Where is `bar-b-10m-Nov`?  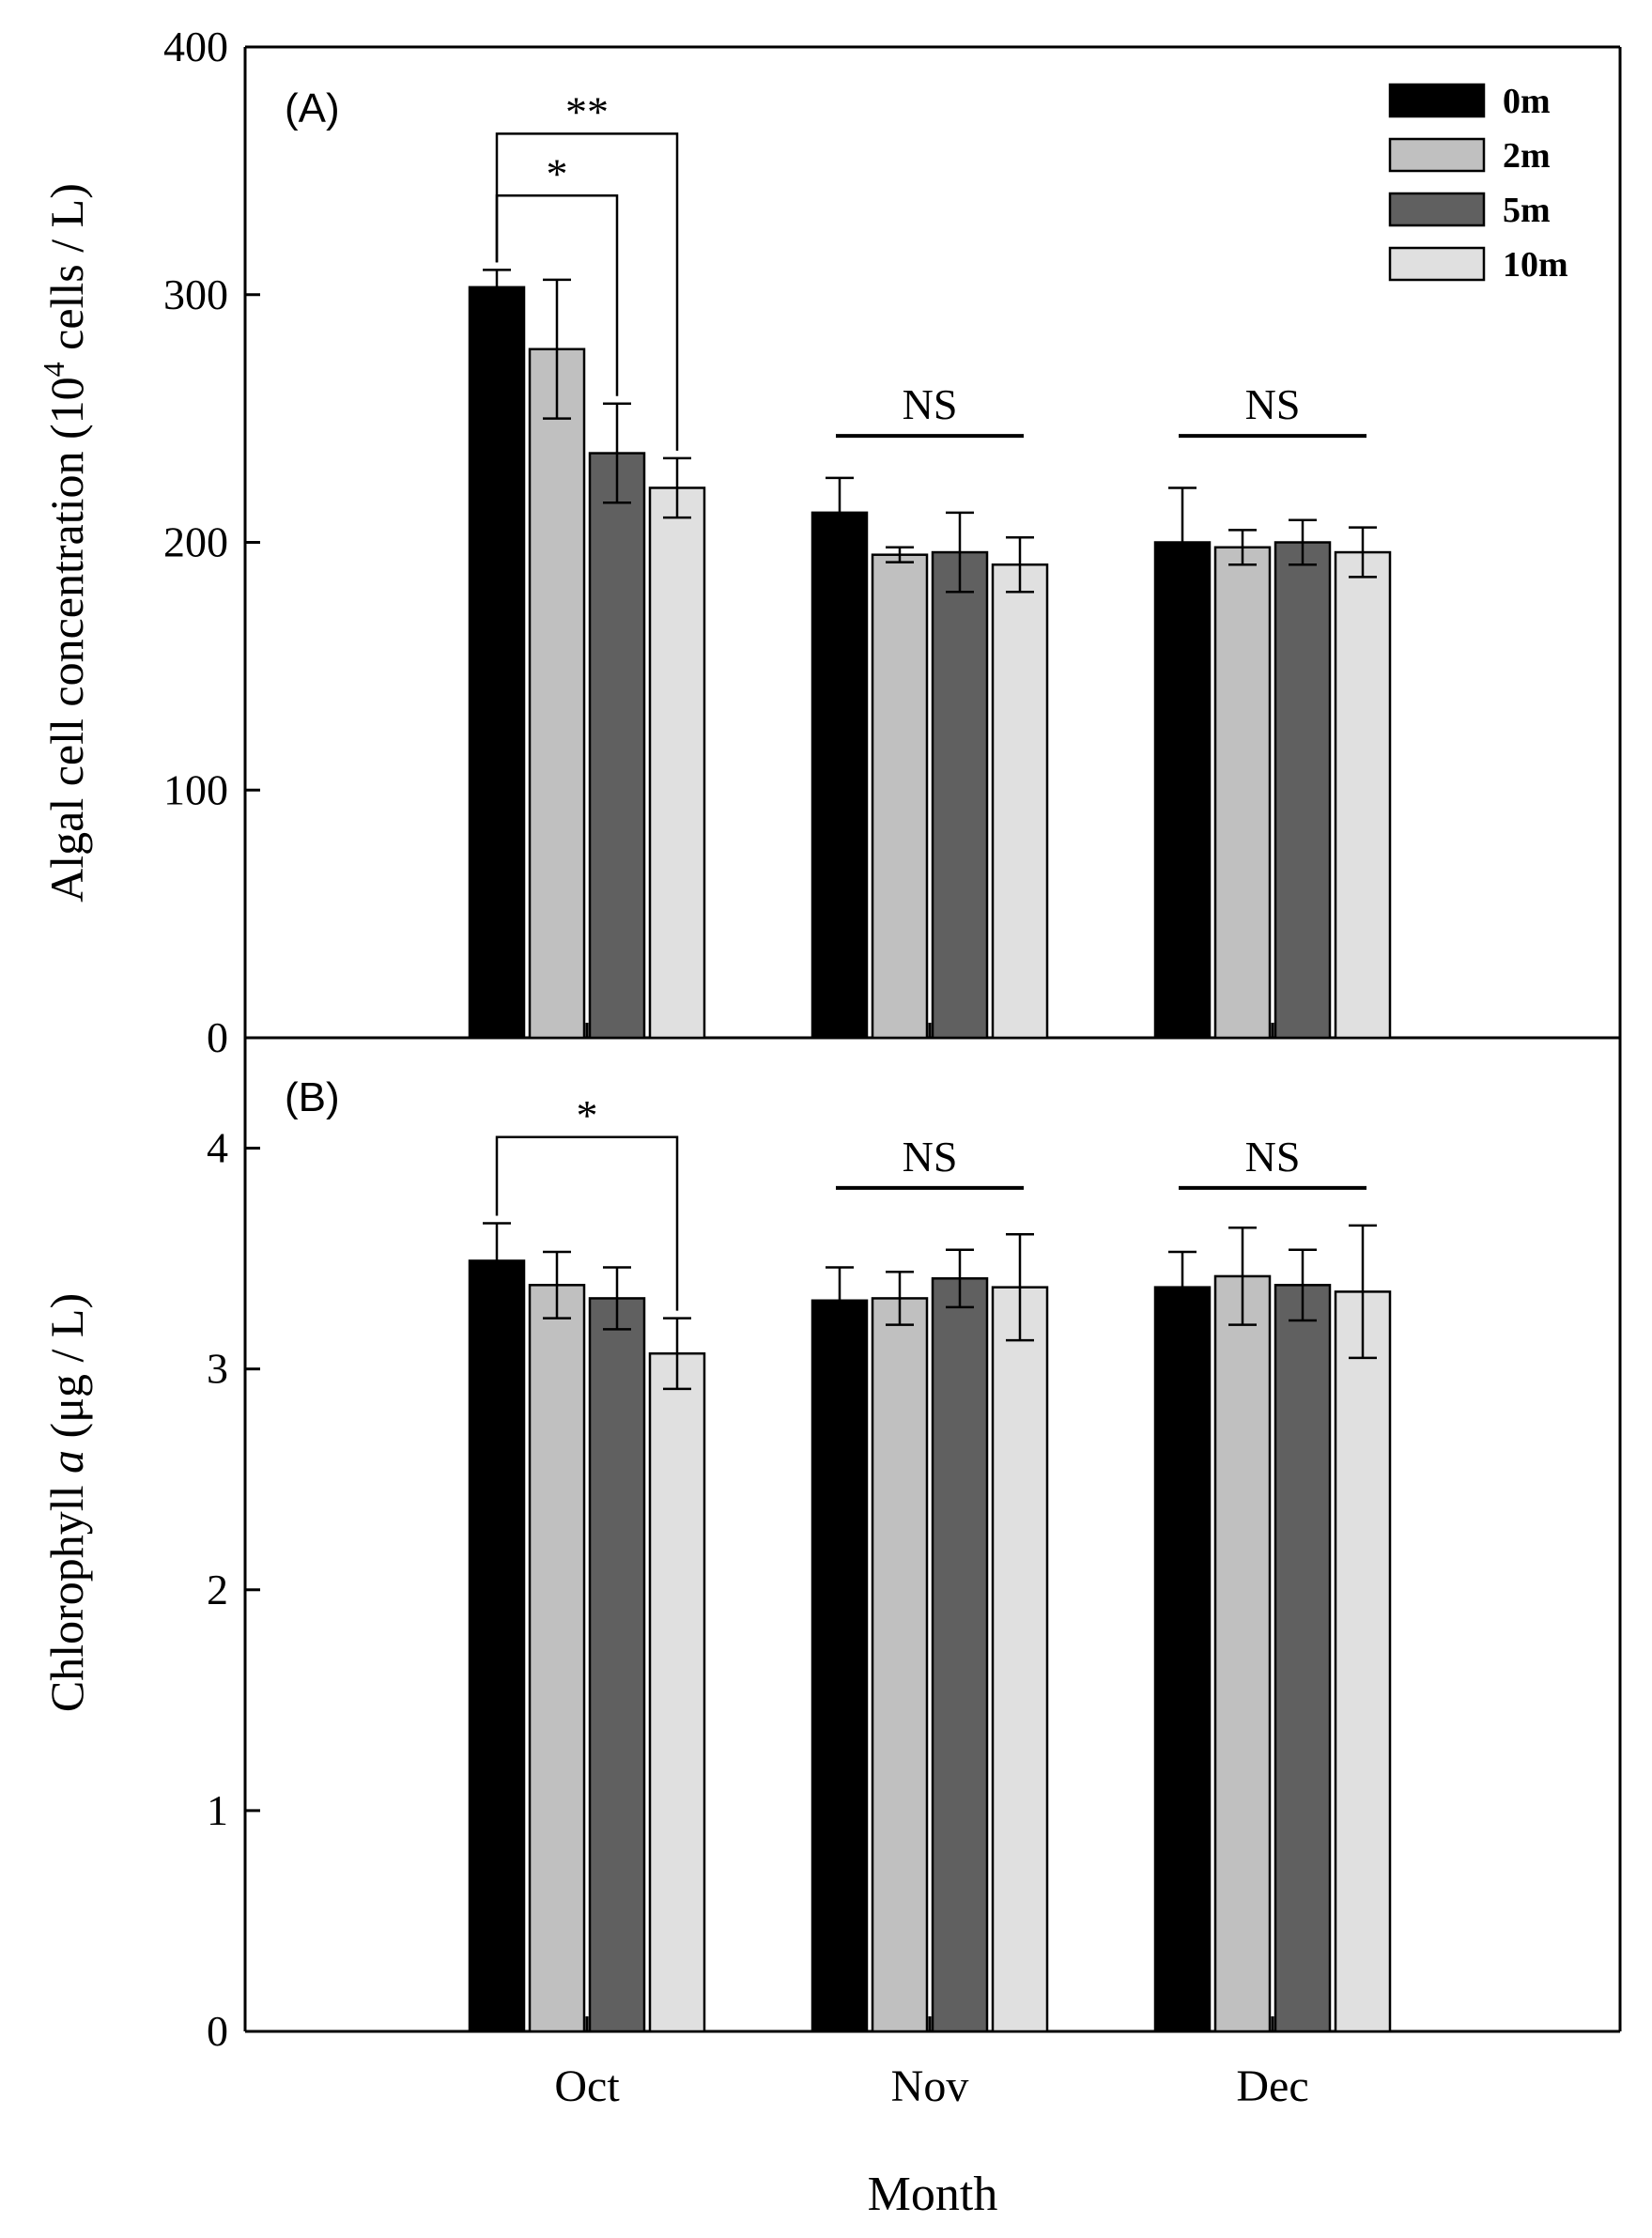 bar-b-10m-Nov is located at coordinates (1020, 1660).